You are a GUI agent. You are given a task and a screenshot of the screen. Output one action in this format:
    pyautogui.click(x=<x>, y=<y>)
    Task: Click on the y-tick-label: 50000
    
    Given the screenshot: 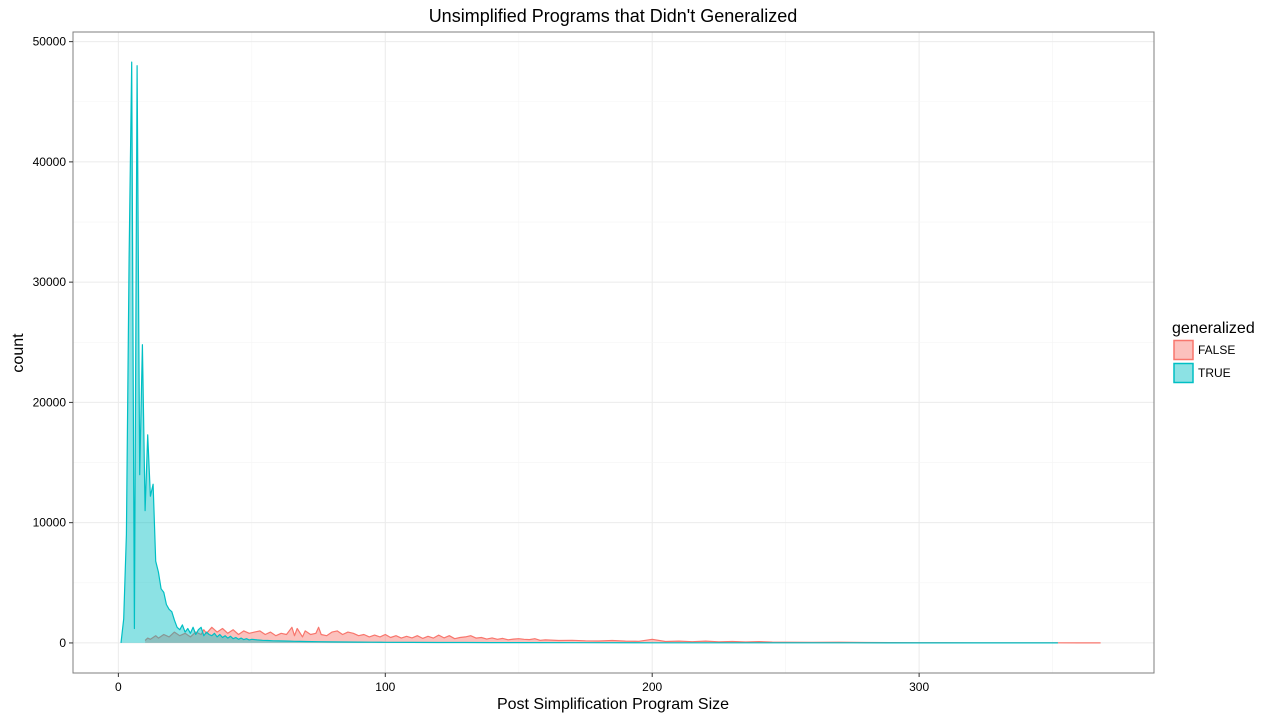 What is the action you would take?
    pyautogui.click(x=50, y=42)
    